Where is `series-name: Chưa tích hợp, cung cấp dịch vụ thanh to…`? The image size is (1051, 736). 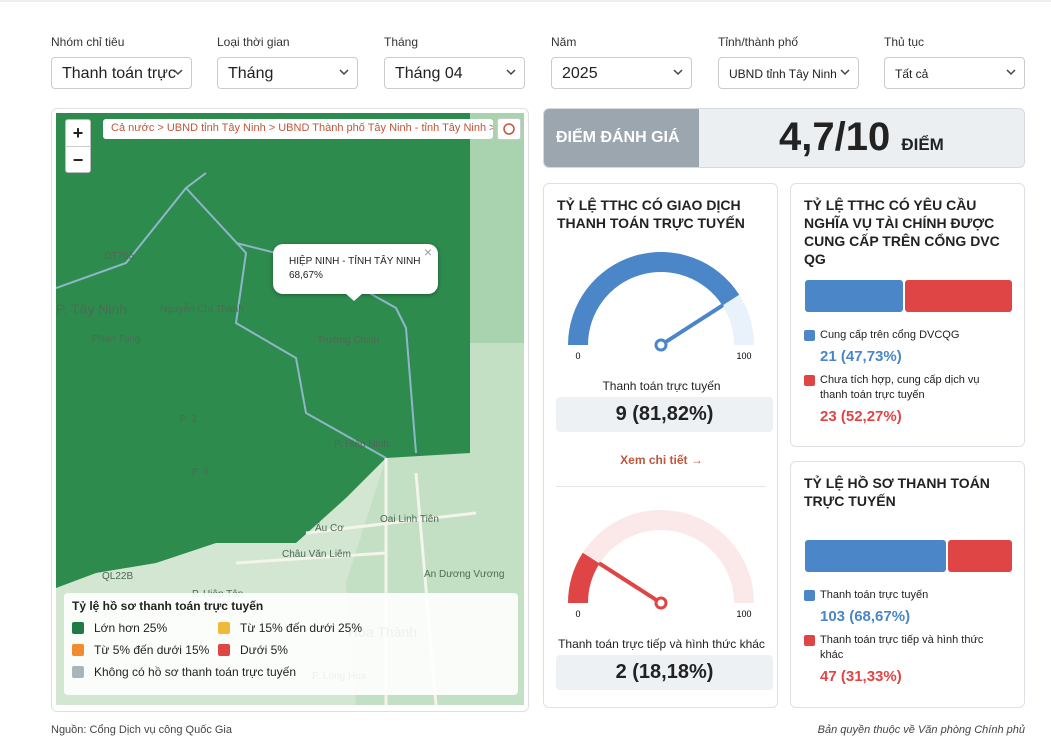
series-name: Chưa tích hợp, cung cấp dịch vụ thanh to… is located at coordinates (900, 387).